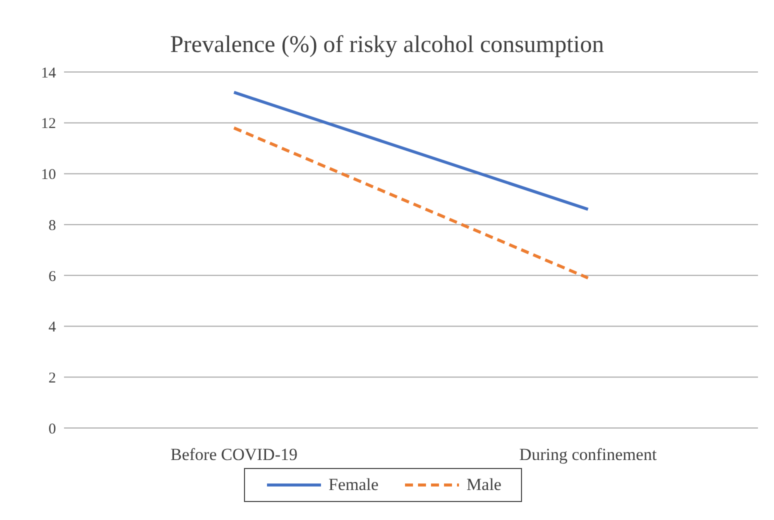 The height and width of the screenshot is (520, 774). Describe the element at coordinates (234, 454) in the screenshot. I see `x-tick-label: Before COVID-19` at that location.